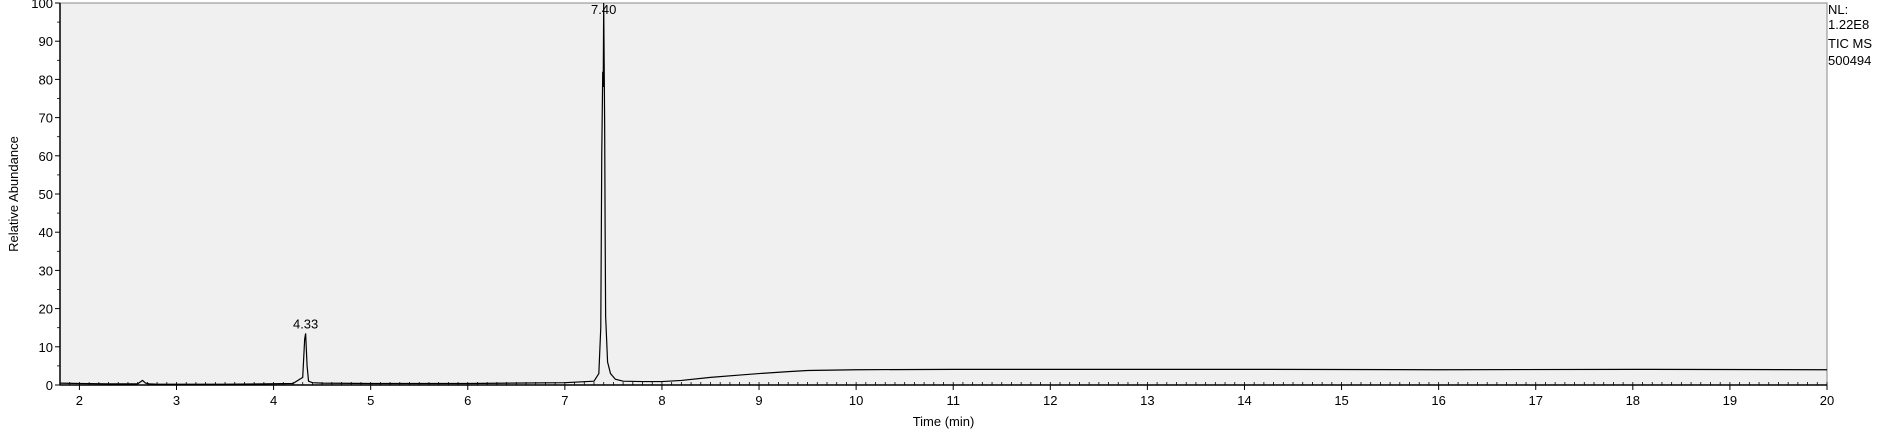 Image resolution: width=1877 pixels, height=435 pixels. I want to click on y-tick-label: 60, so click(46, 156).